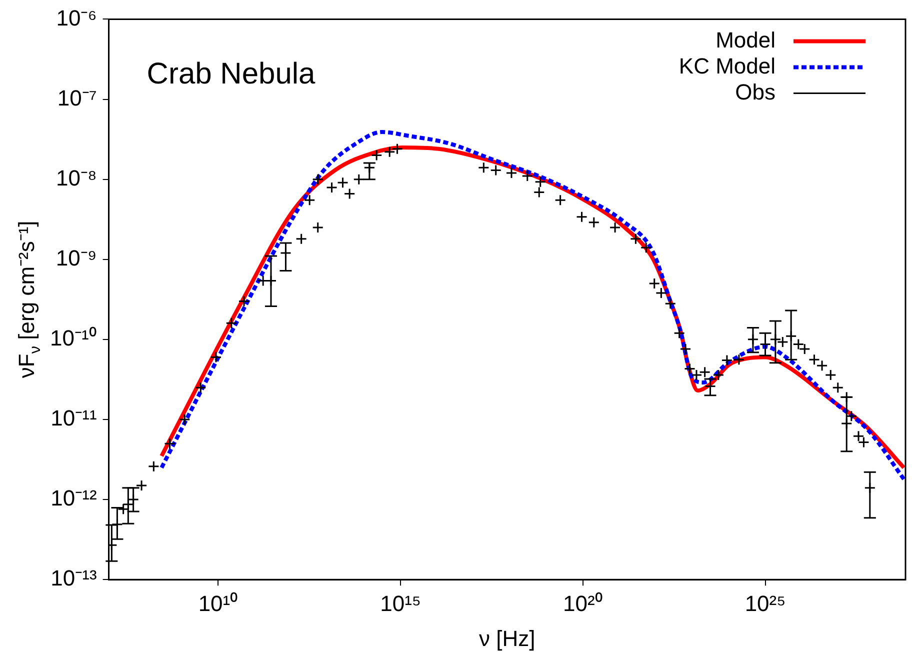 The image size is (912, 654). Describe the element at coordinates (76, 257) in the screenshot. I see `y-tick-label: 10⁻⁹` at that location.